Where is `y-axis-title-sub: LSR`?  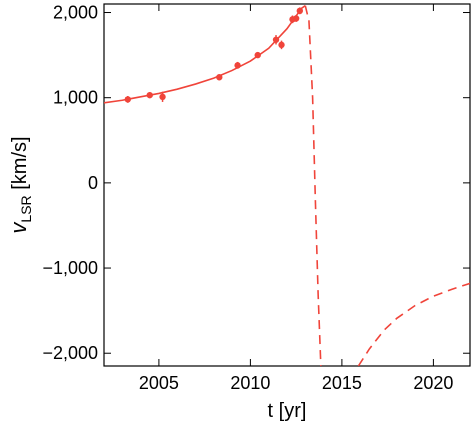 y-axis-title-sub: LSR is located at coordinates (26, 208).